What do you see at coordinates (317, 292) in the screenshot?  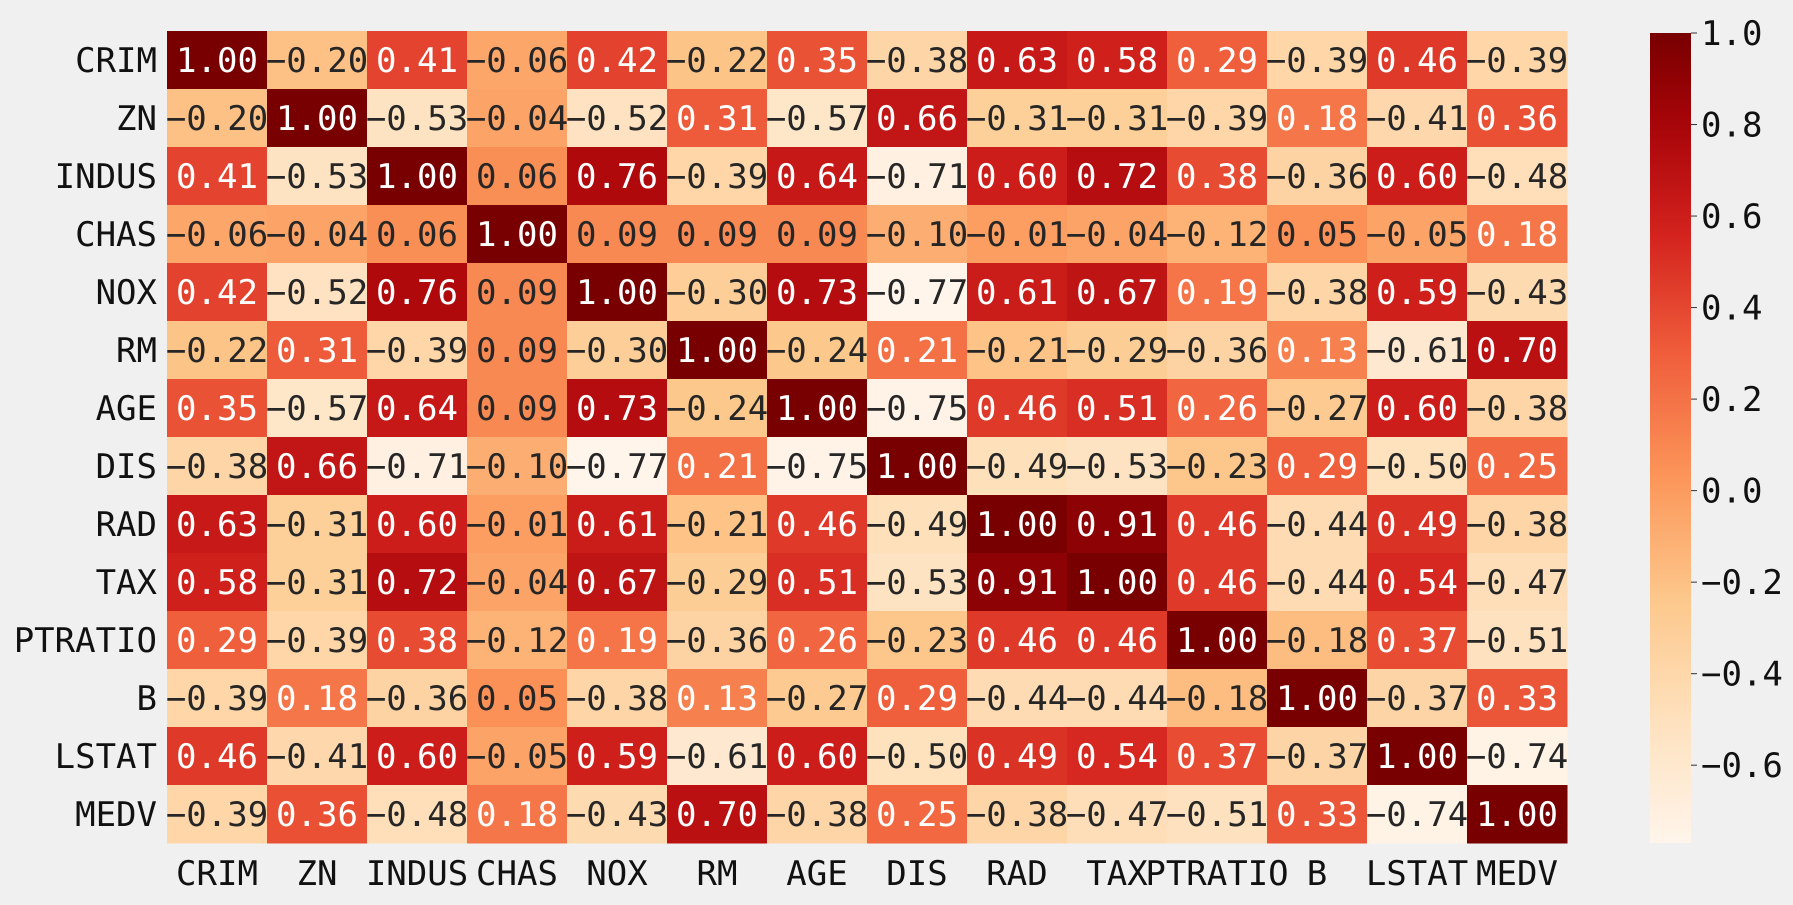 I see `heatmap-cell-nox-zn` at bounding box center [317, 292].